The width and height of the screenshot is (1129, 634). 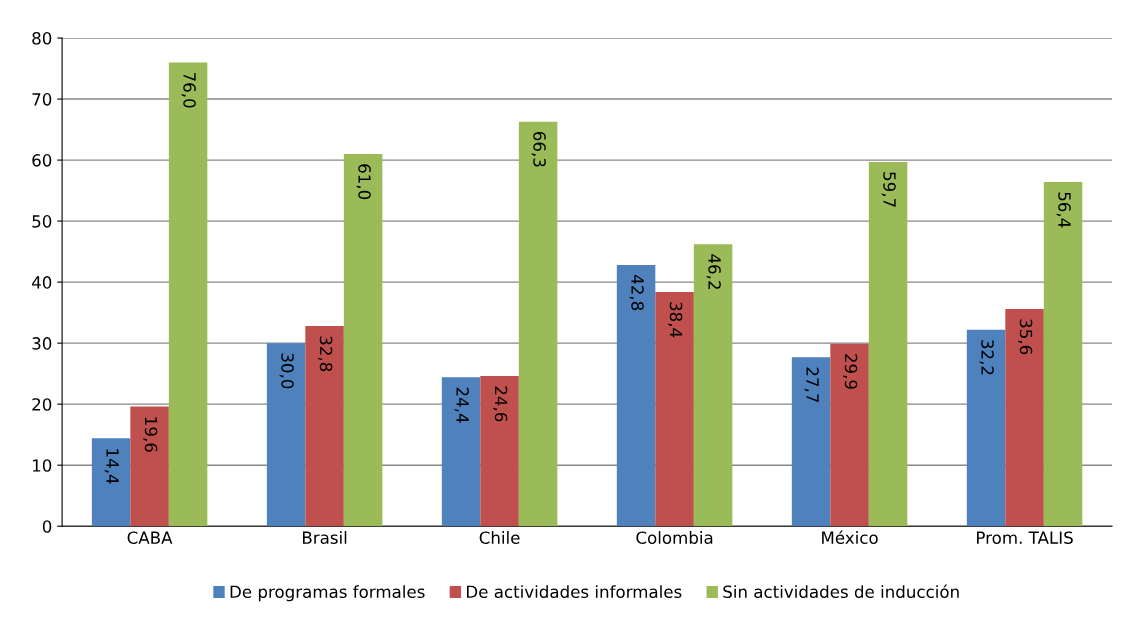 I want to click on x-tick-label: Colombia, so click(x=674, y=537).